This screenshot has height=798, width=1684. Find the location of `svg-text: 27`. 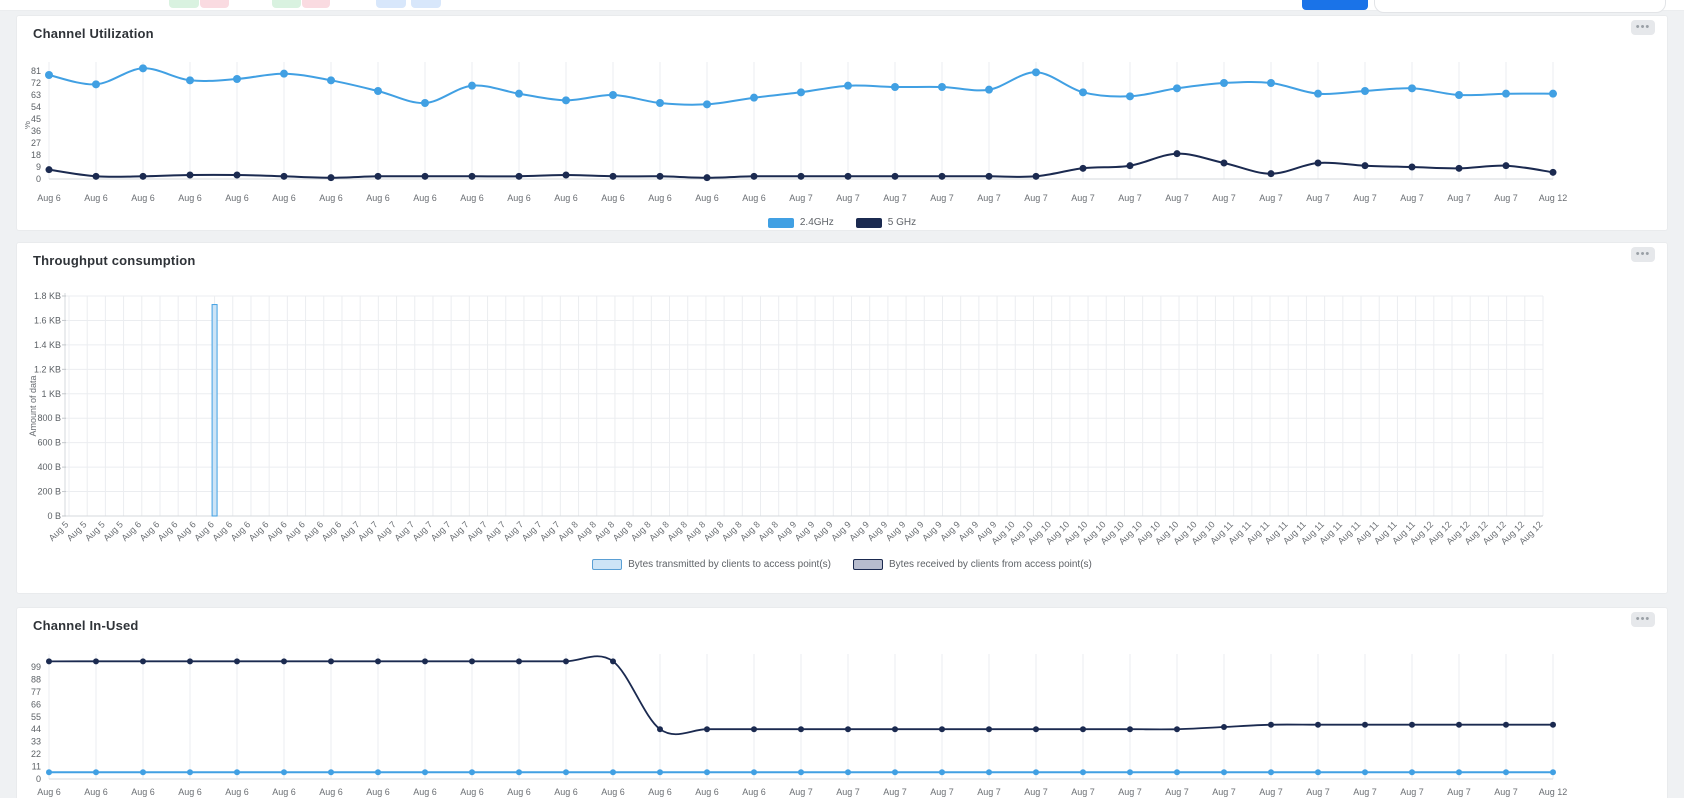

svg-text: 27 is located at coordinates (36, 143).